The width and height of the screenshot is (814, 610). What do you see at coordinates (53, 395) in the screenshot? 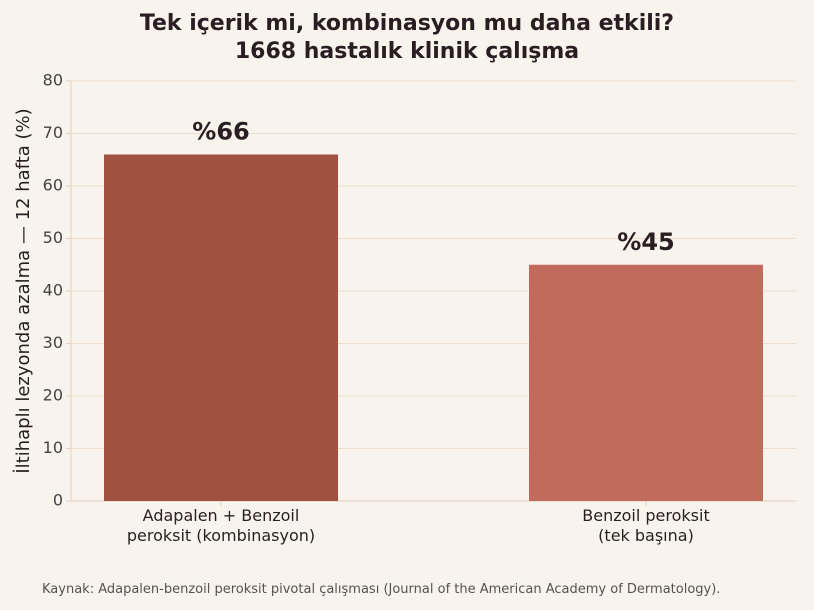
I see `y-tick-label: 20` at bounding box center [53, 395].